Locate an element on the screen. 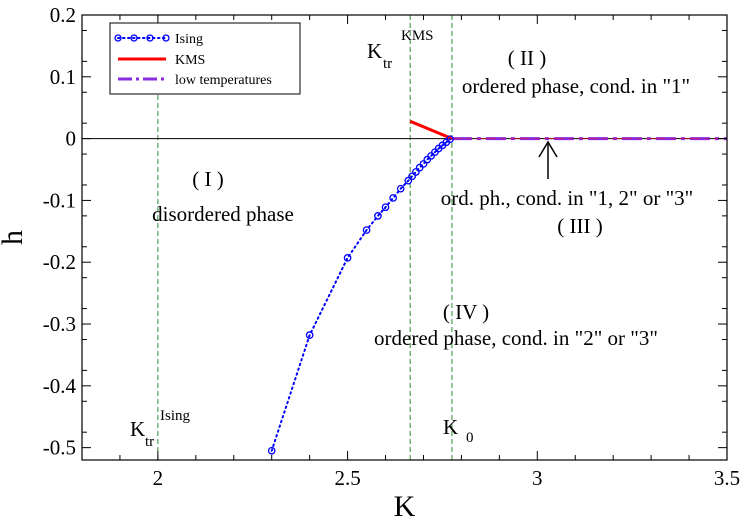  region-2-description: ordered phase, cond. in "1" is located at coordinates (576, 86).